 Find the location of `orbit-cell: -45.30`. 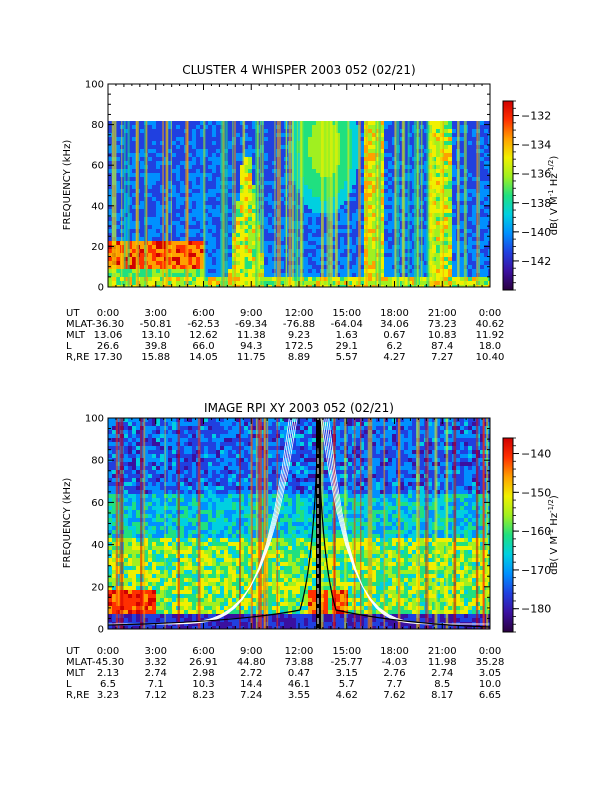

orbit-cell: -45.30 is located at coordinates (108, 662).